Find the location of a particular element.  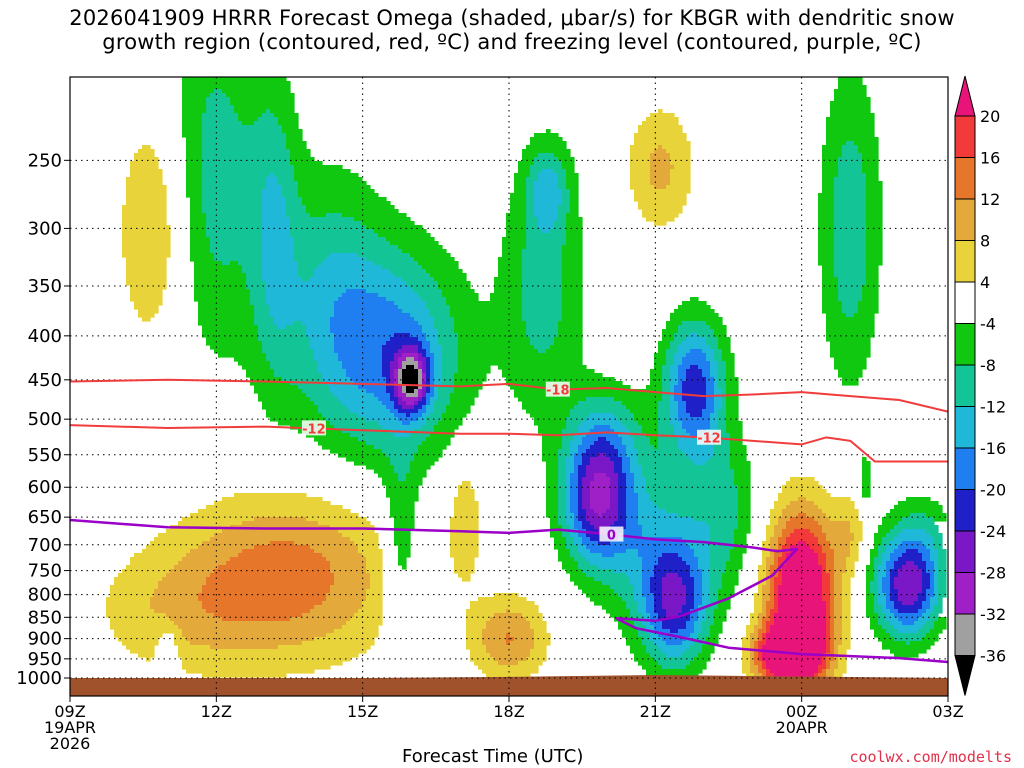

x-tick-label: 00Z is located at coordinates (801, 711).